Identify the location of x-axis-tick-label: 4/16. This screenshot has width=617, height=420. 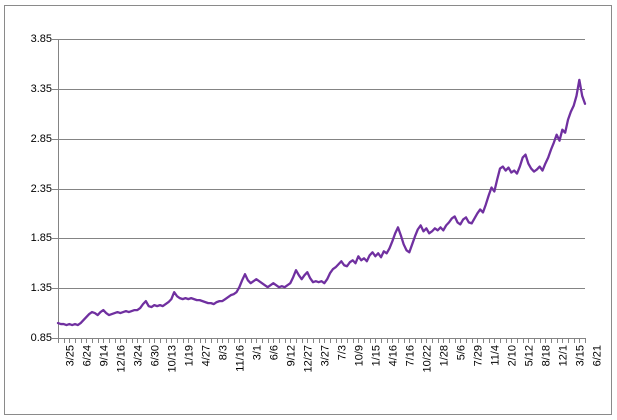
(393, 356).